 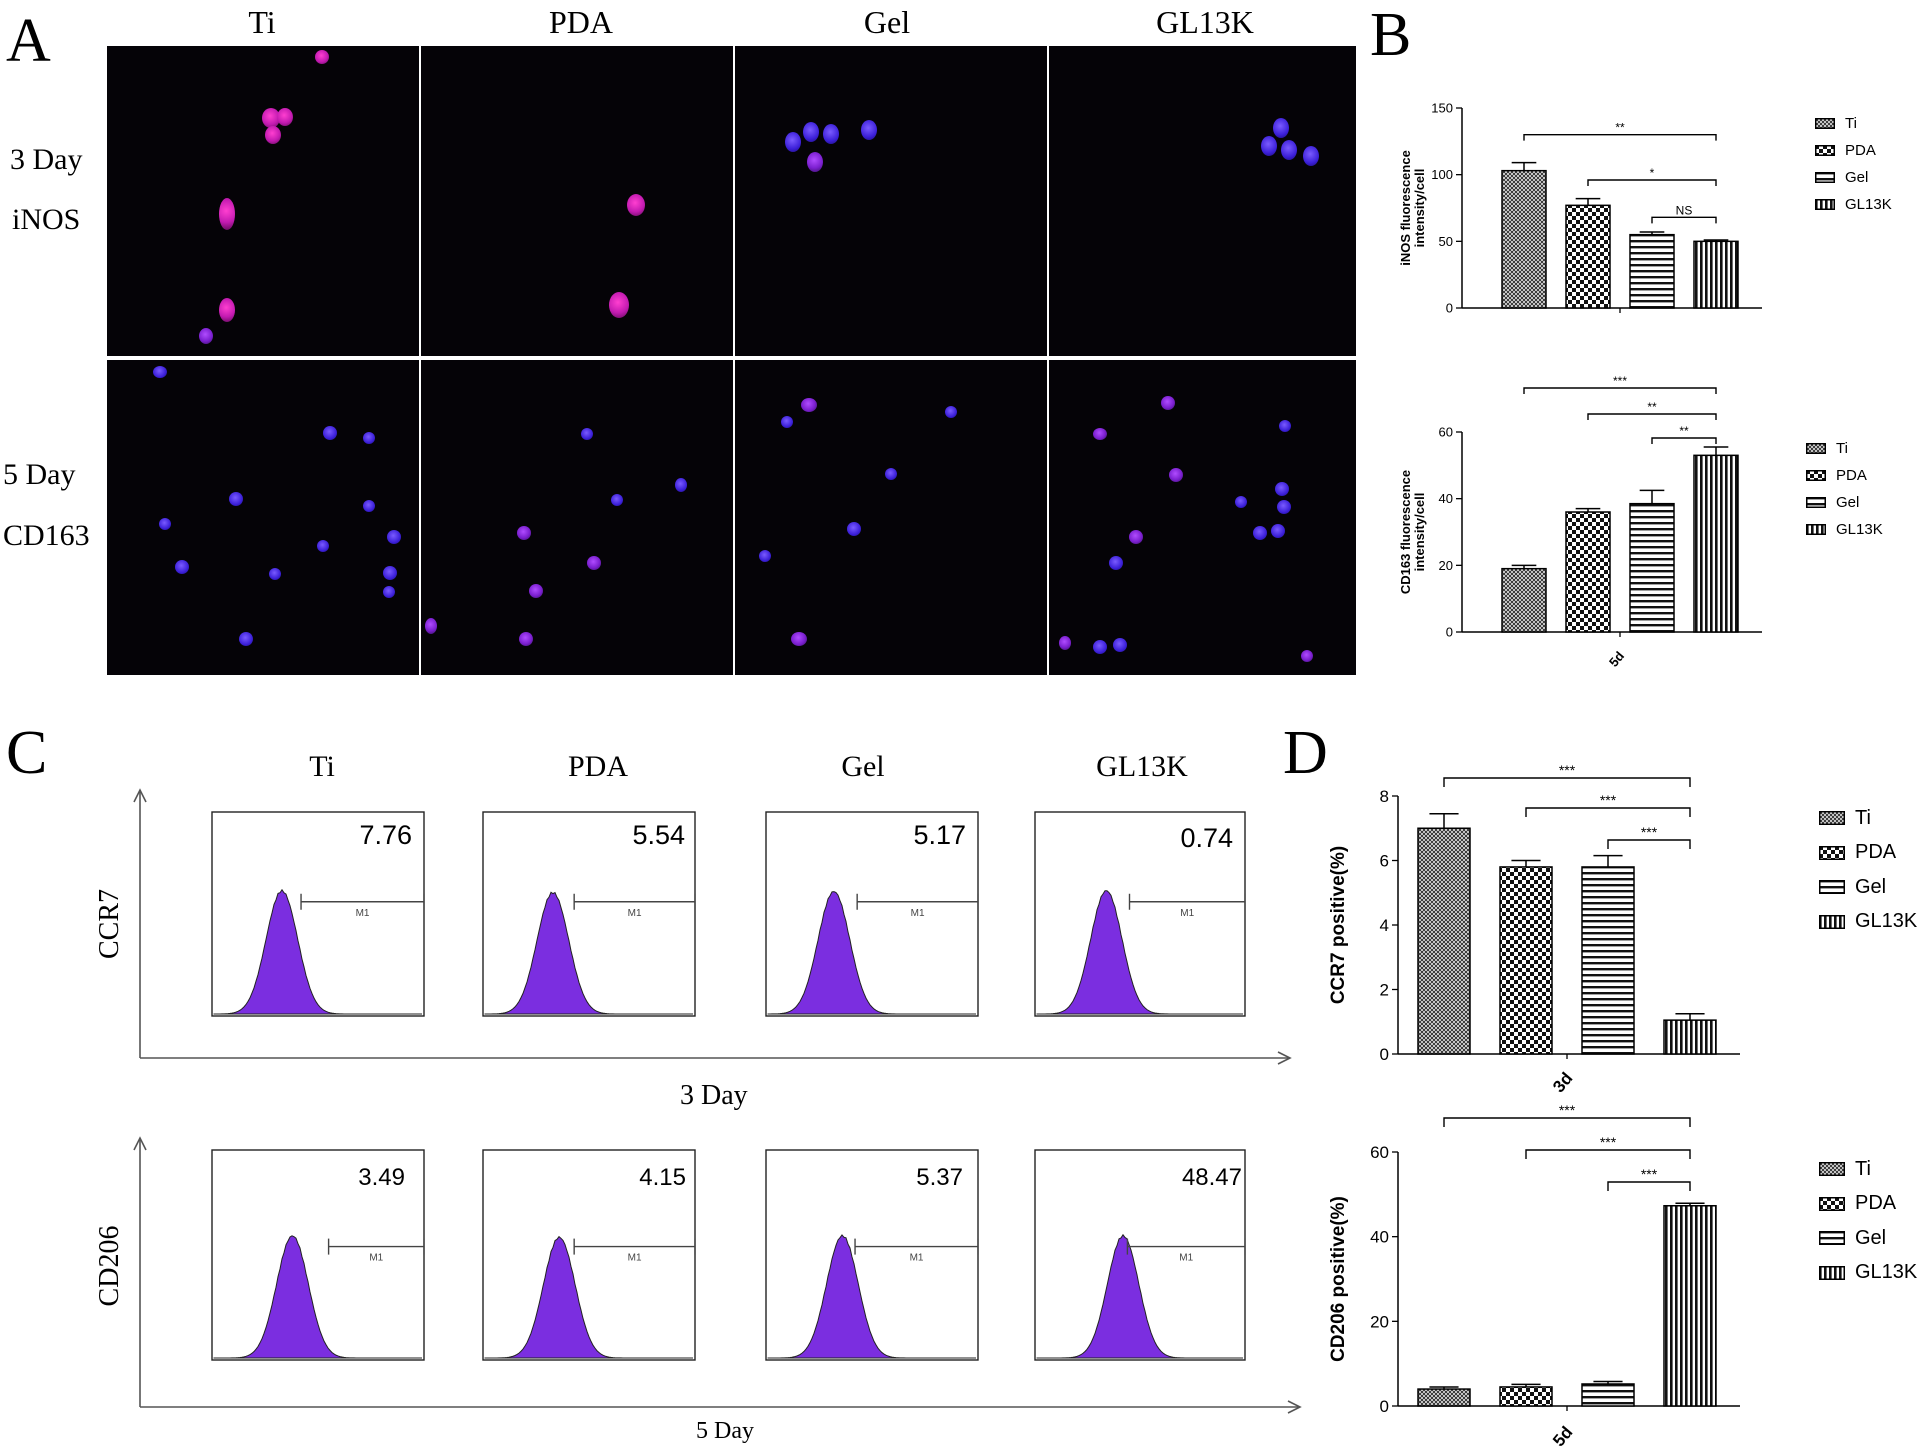 I want to click on significance-label: NS, so click(x=1684, y=210).